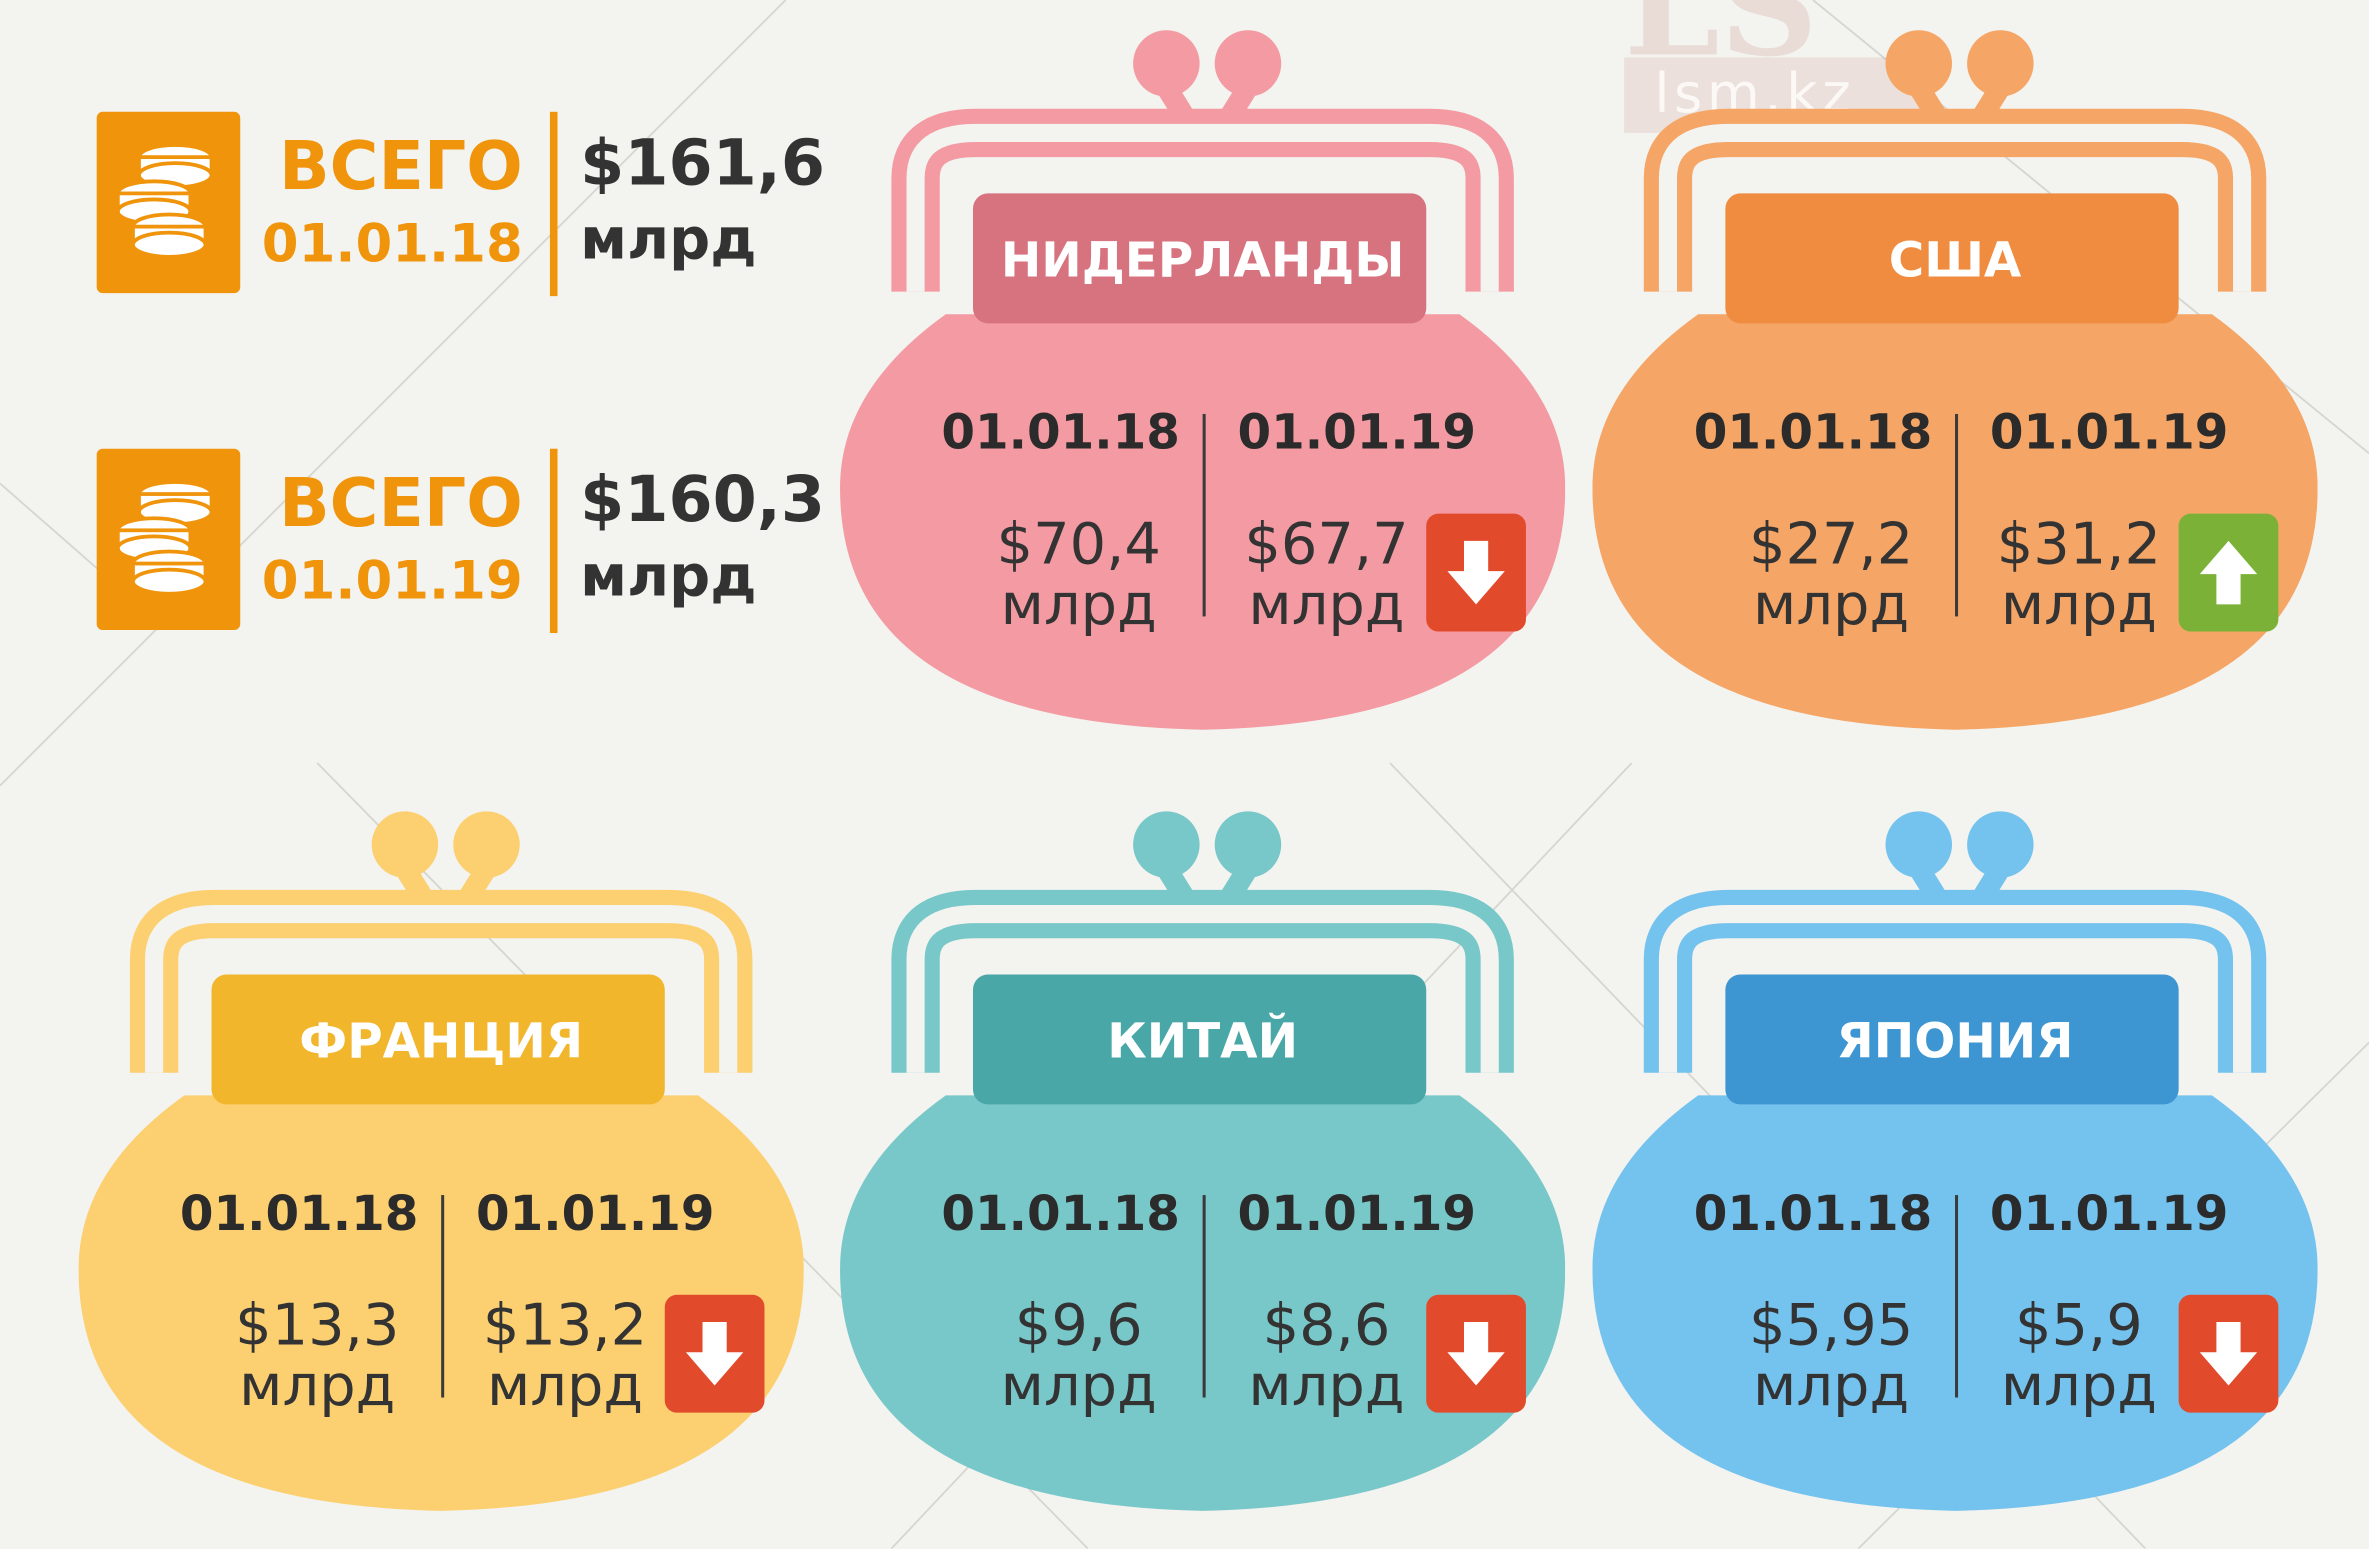 This screenshot has width=2369, height=1549. What do you see at coordinates (392, 581) in the screenshot?
I see `total-date: 01.01.19` at bounding box center [392, 581].